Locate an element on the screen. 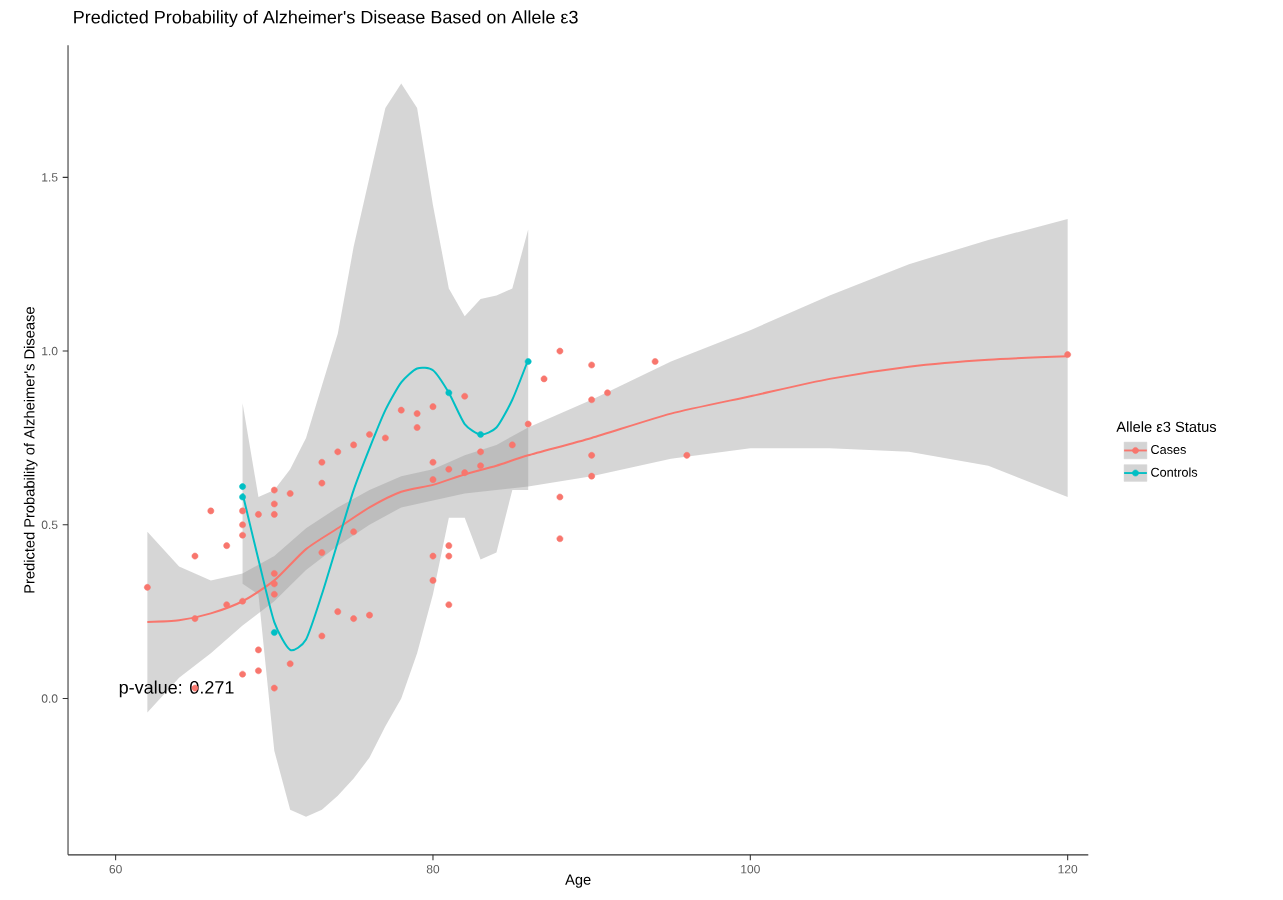 The height and width of the screenshot is (900, 1283). y-tick-label: 0.0 is located at coordinates (49, 698).